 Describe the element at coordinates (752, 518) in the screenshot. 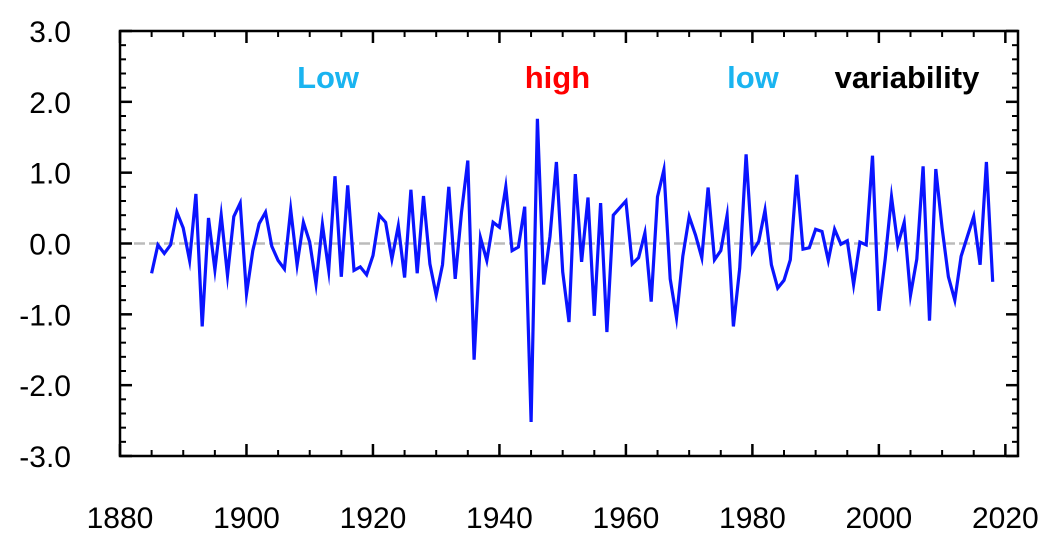

I see `x-tick-label: 1980` at that location.